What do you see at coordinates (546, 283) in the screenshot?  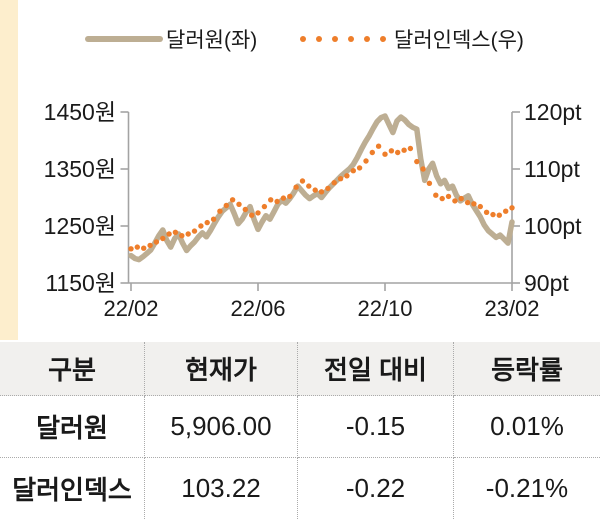 I see `right-axis-tick-label: 90pt` at bounding box center [546, 283].